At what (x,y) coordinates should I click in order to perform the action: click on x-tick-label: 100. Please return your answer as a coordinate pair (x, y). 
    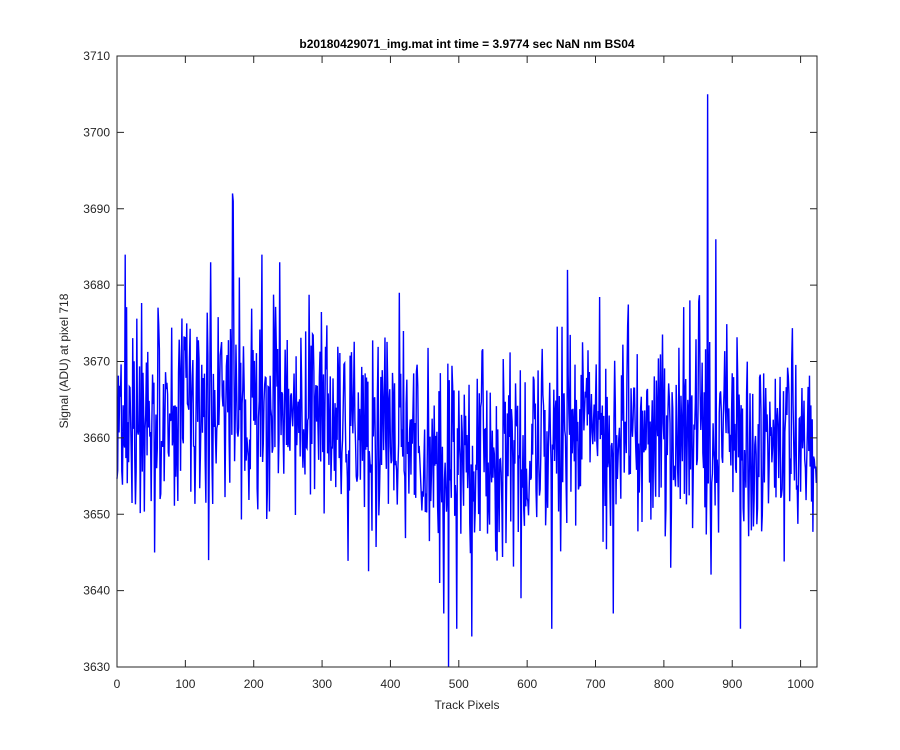
    Looking at the image, I should click on (185, 684).